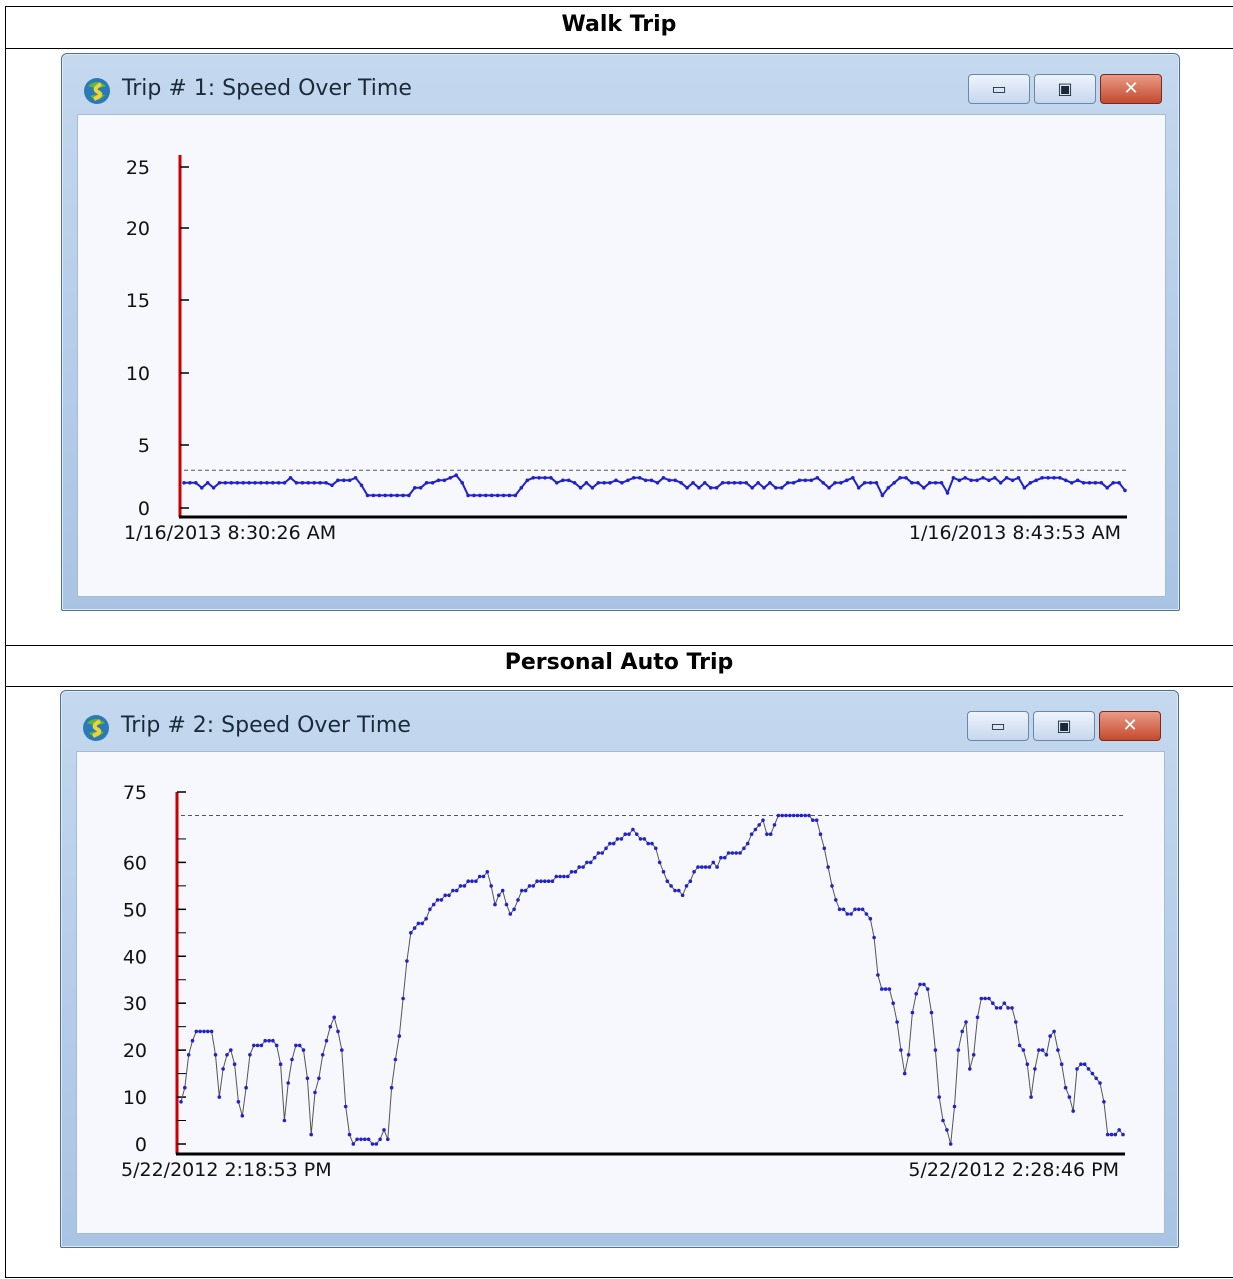 Image resolution: width=1233 pixels, height=1279 pixels. Describe the element at coordinates (144, 509) in the screenshot. I see `y-tick-label: 0` at that location.